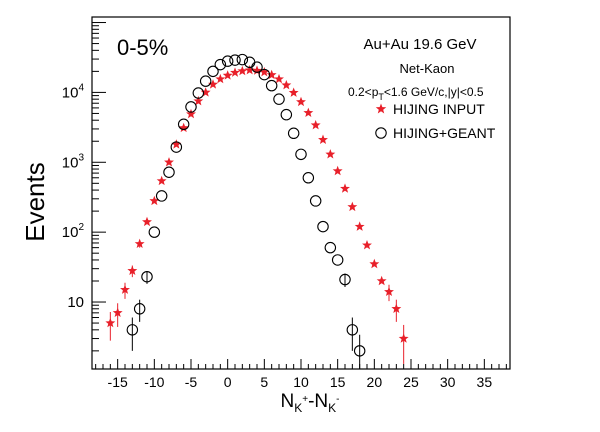 Image resolution: width=600 pixels, height=432 pixels. I want to click on error-bar-layer, so click(257, 304).